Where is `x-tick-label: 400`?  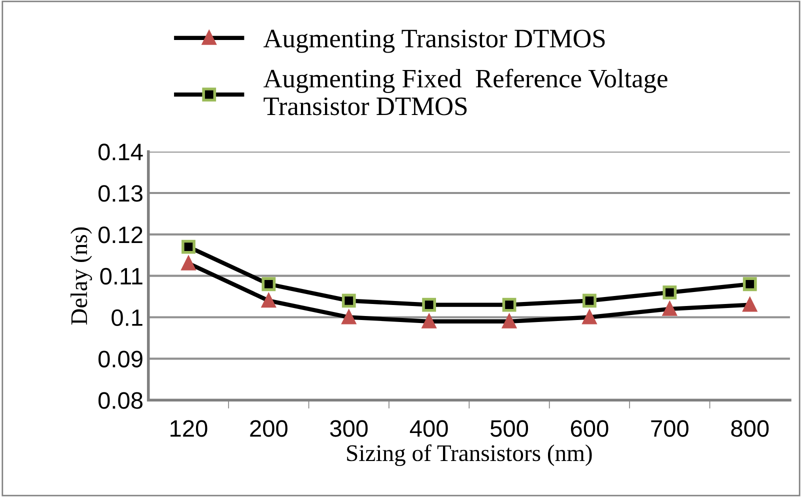
x-tick-label: 400 is located at coordinates (429, 428).